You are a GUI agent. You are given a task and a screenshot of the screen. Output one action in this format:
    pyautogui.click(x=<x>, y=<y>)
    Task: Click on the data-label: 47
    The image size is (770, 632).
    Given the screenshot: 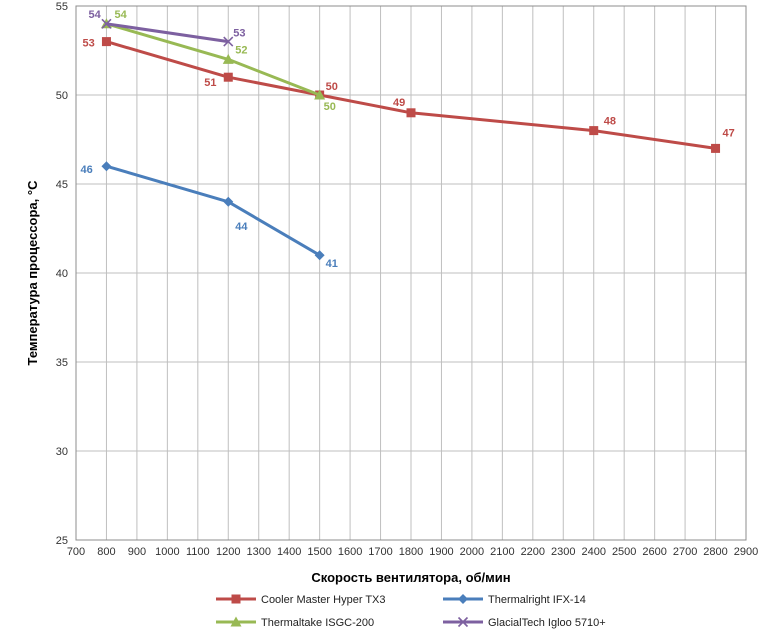 What is the action you would take?
    pyautogui.click(x=729, y=133)
    